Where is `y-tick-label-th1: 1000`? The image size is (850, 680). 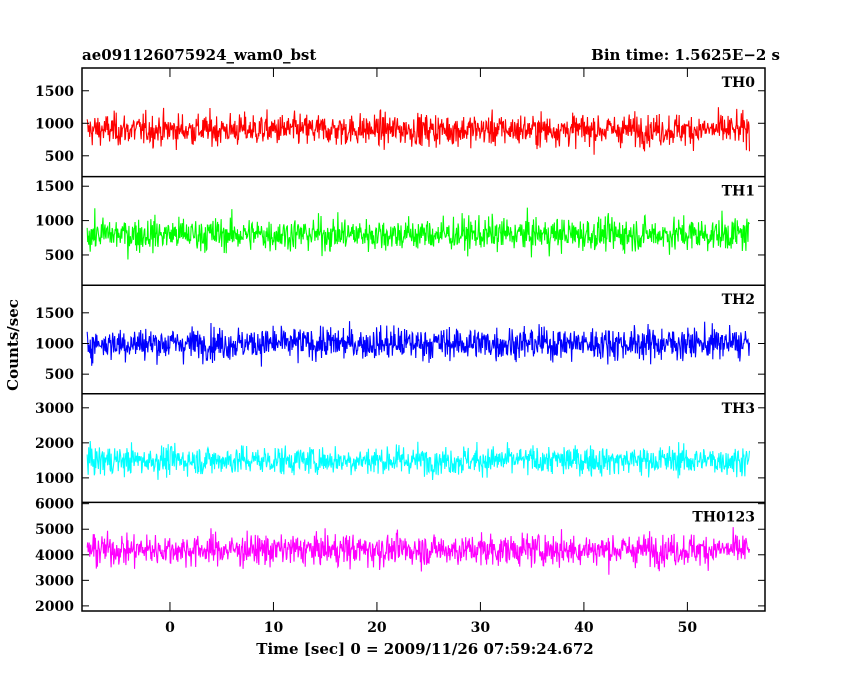
y-tick-label-th1: 1000 is located at coordinates (54, 222).